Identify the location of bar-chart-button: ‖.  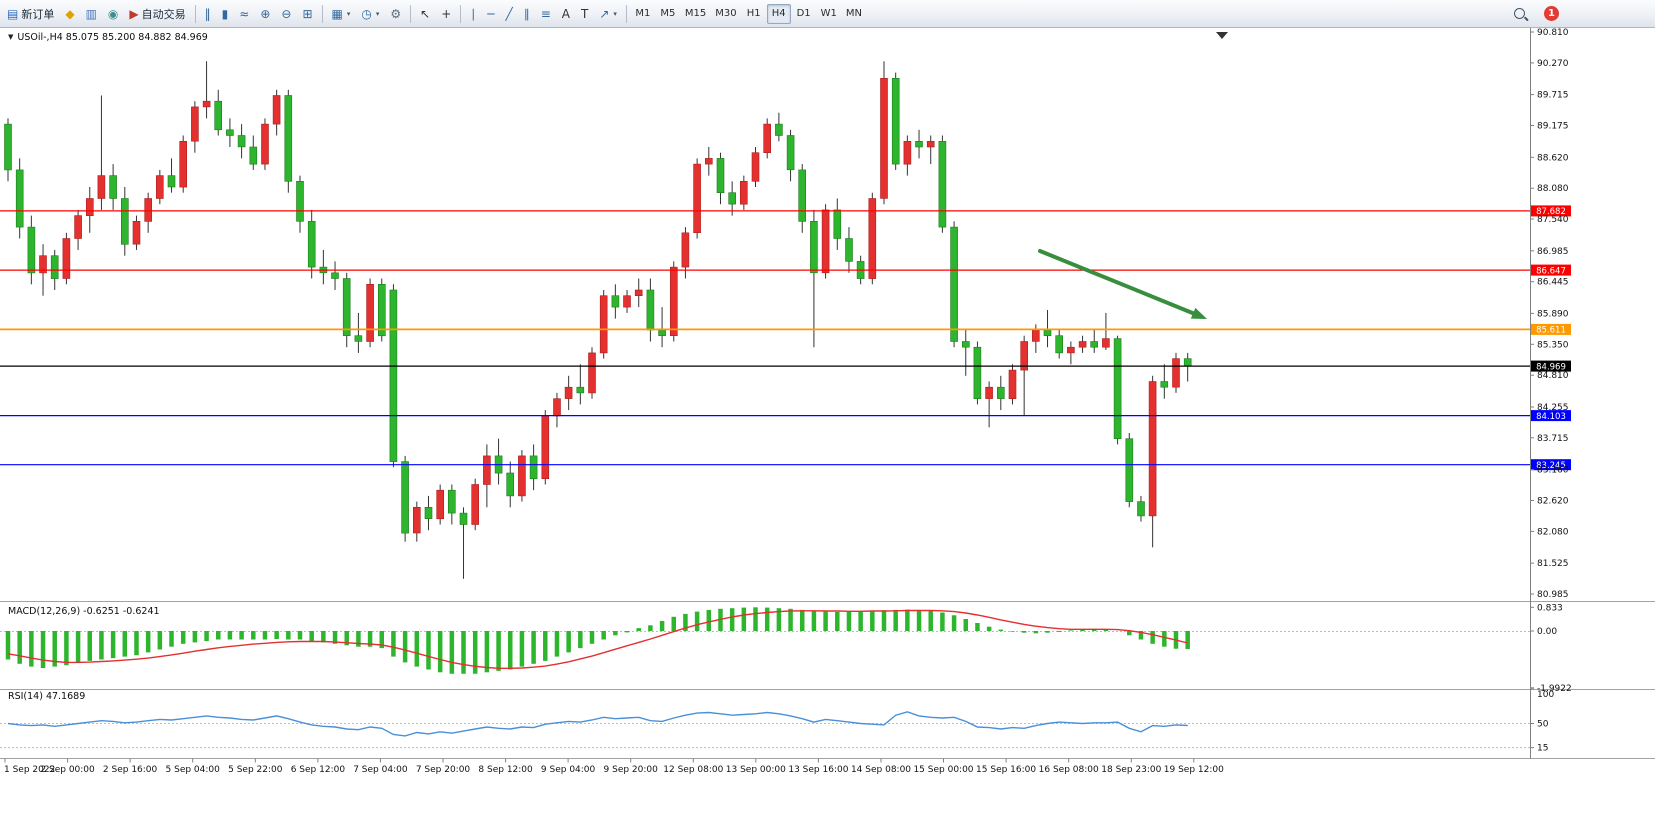
(208, 14).